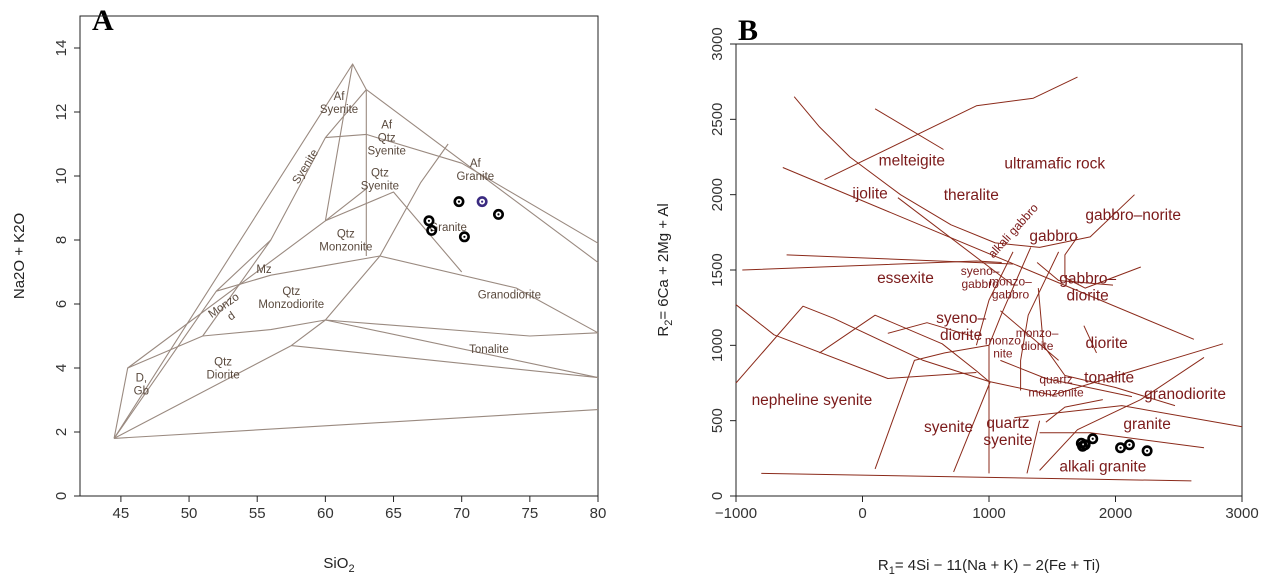  What do you see at coordinates (1087, 279) in the screenshot?
I see `field-label-line: gabbro–` at bounding box center [1087, 279].